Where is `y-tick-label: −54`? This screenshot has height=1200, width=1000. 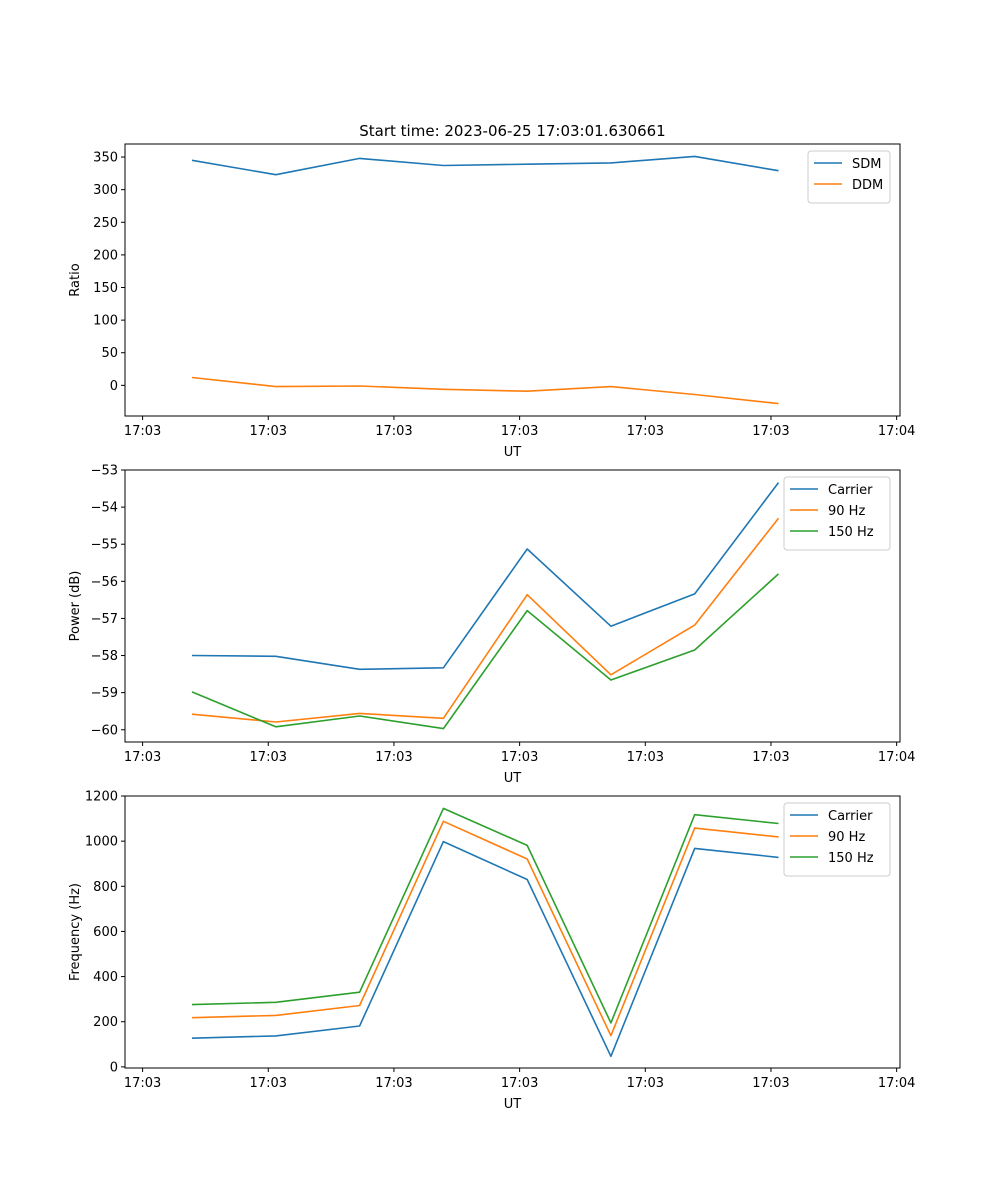 y-tick-label: −54 is located at coordinates (104, 508).